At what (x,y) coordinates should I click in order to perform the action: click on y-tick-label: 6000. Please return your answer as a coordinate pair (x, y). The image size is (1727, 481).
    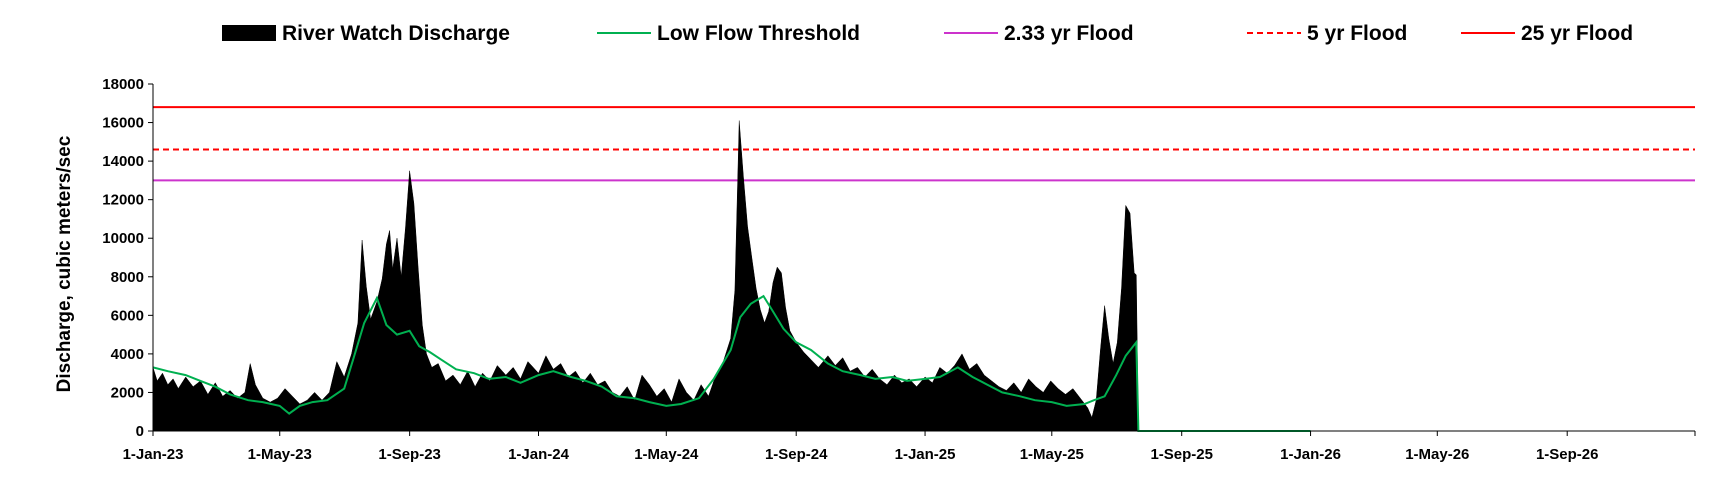
    Looking at the image, I should click on (127, 315).